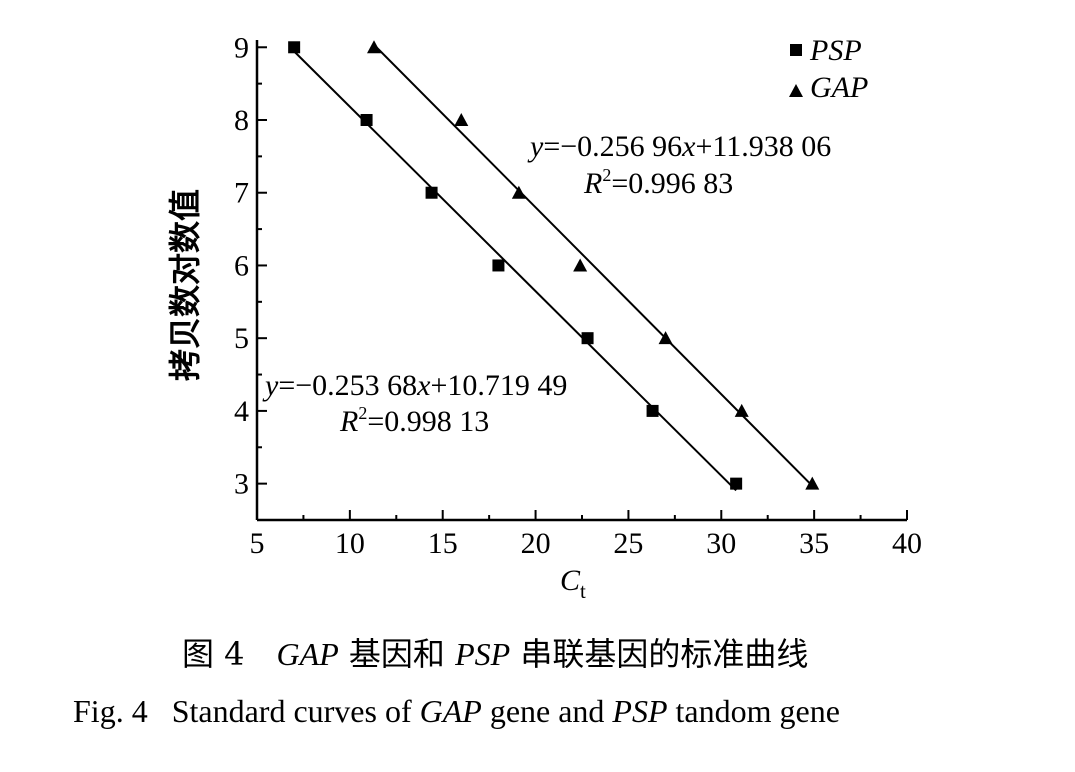 The height and width of the screenshot is (772, 1075). Describe the element at coordinates (414, 420) in the screenshot. I see `psp-r-squared: R2=0.998 13` at that location.